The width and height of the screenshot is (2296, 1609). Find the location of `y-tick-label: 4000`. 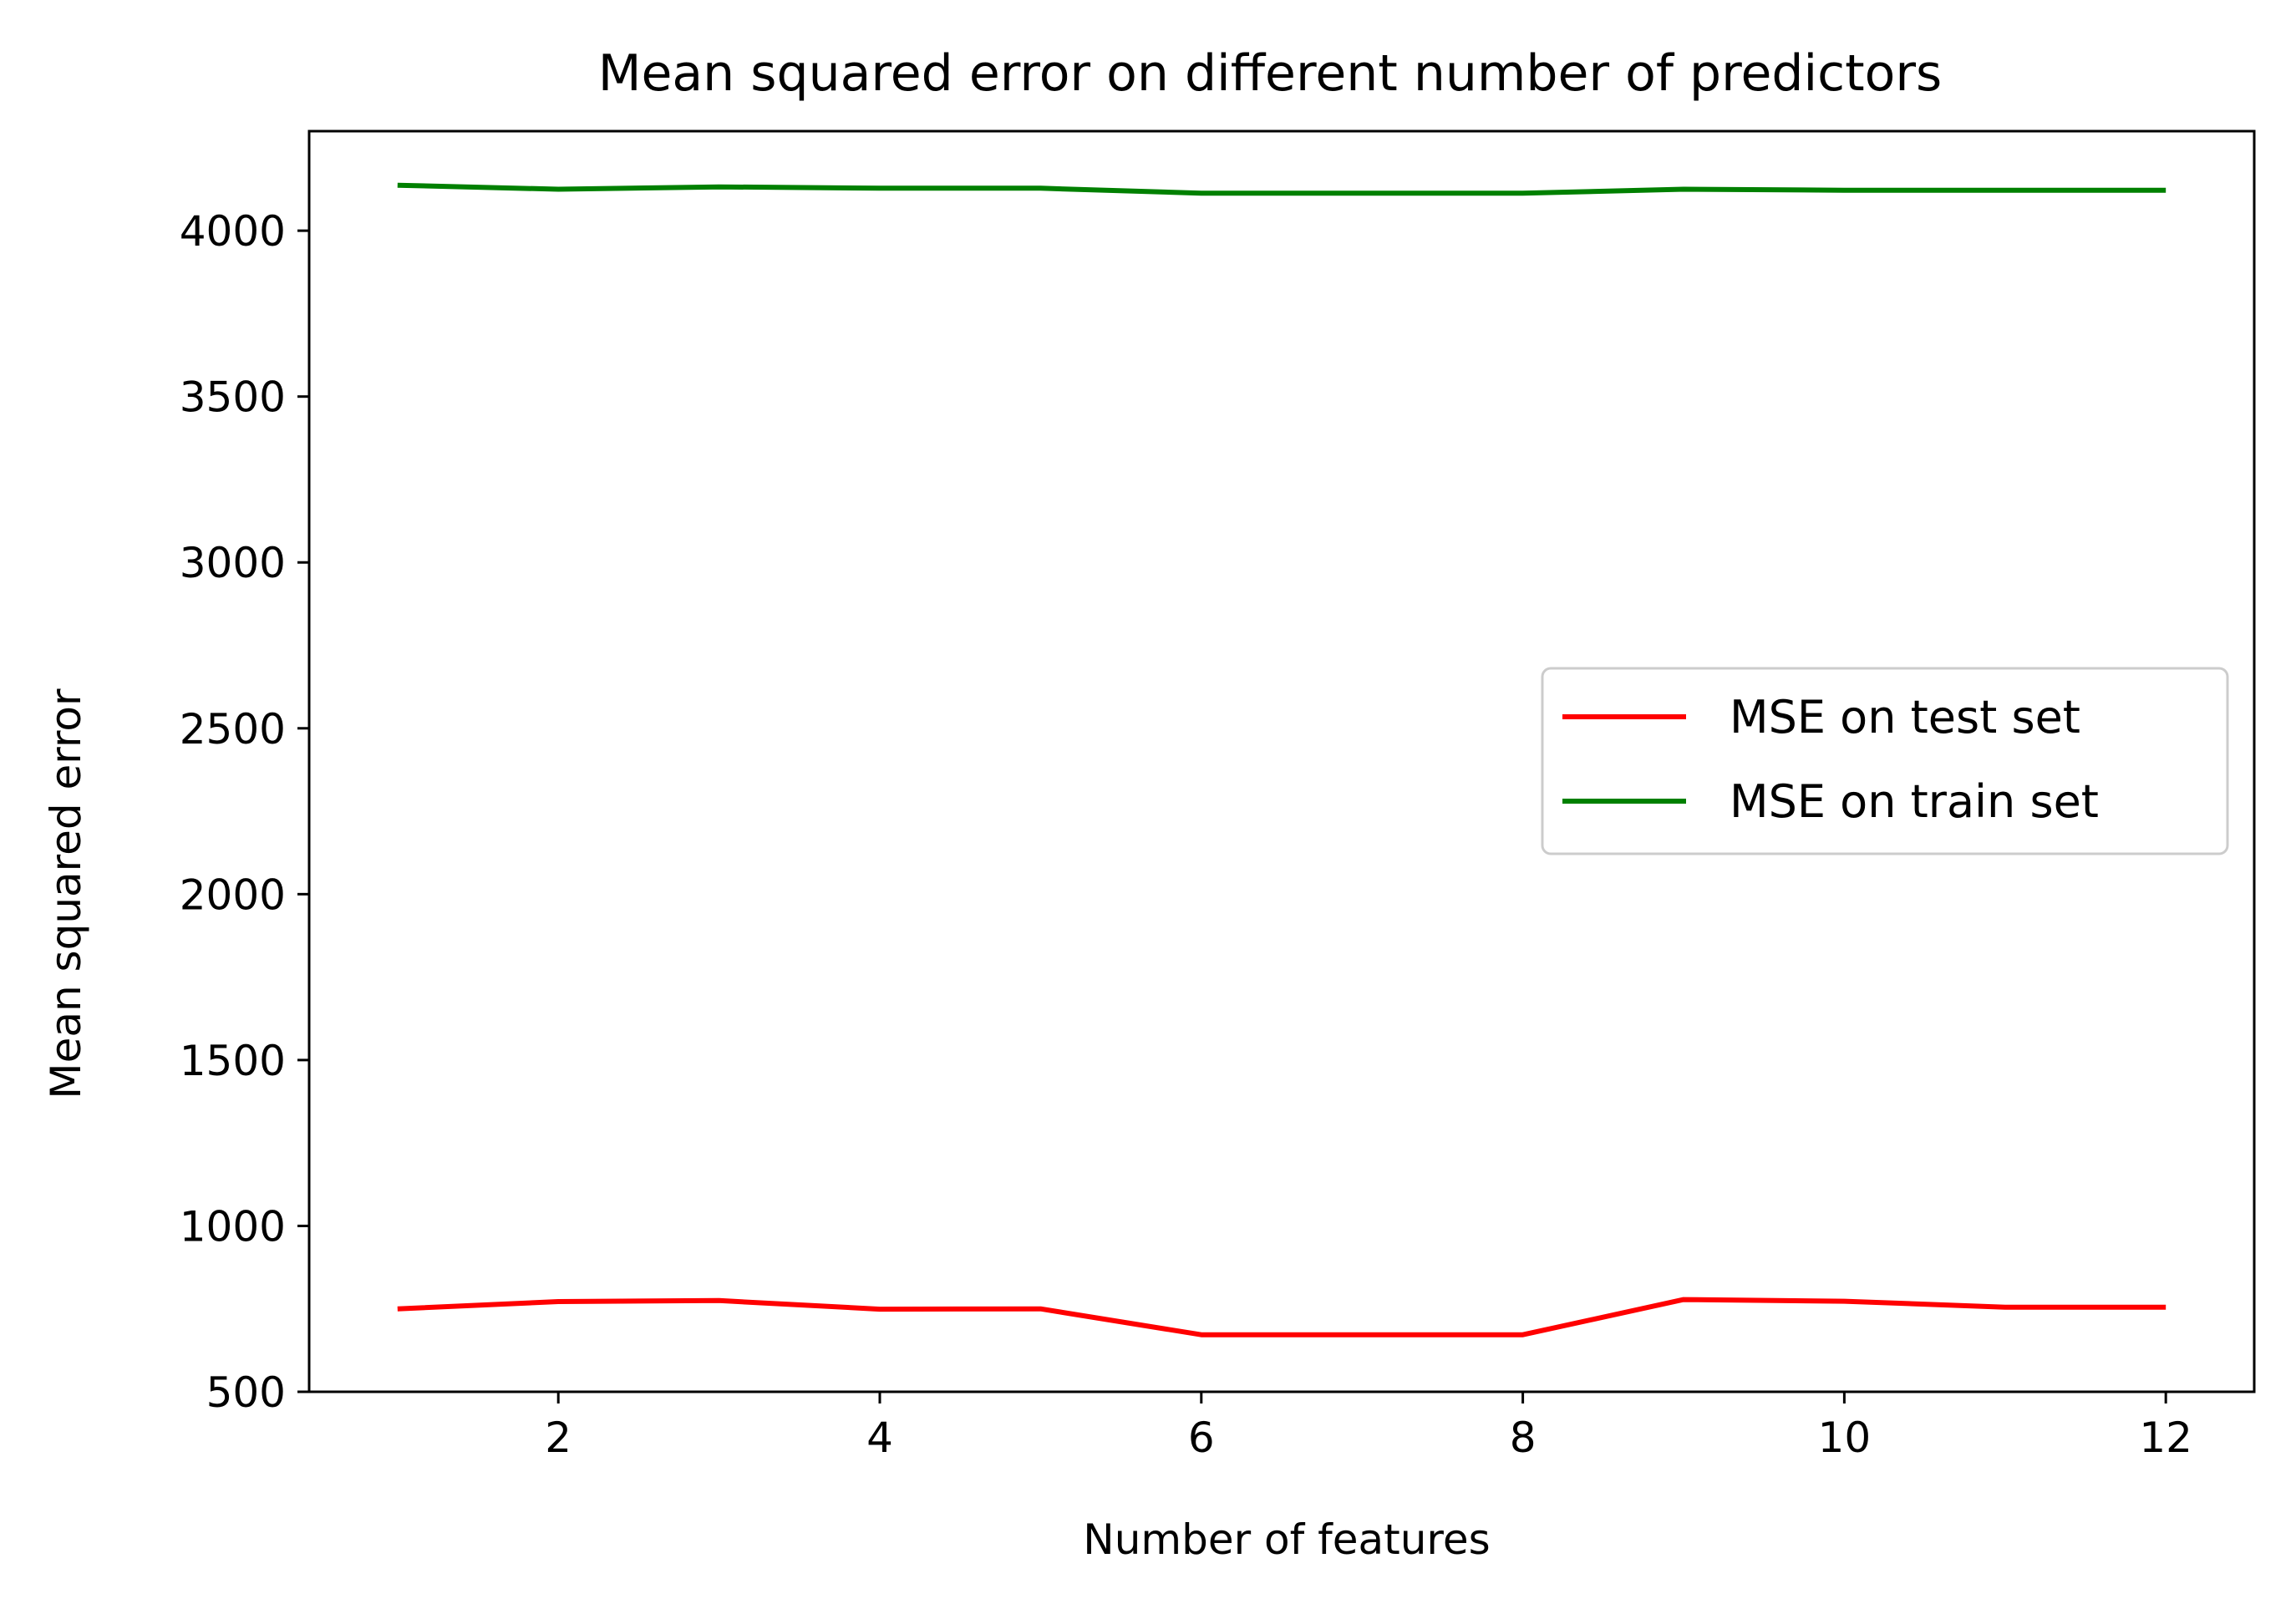

y-tick-label: 4000 is located at coordinates (233, 231).